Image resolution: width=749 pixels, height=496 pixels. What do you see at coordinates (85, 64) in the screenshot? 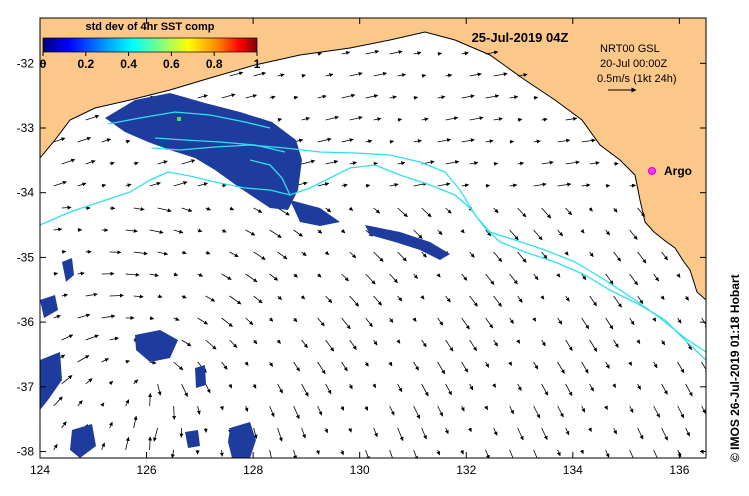
I see `colorbar-tick-label: 0.2` at bounding box center [85, 64].